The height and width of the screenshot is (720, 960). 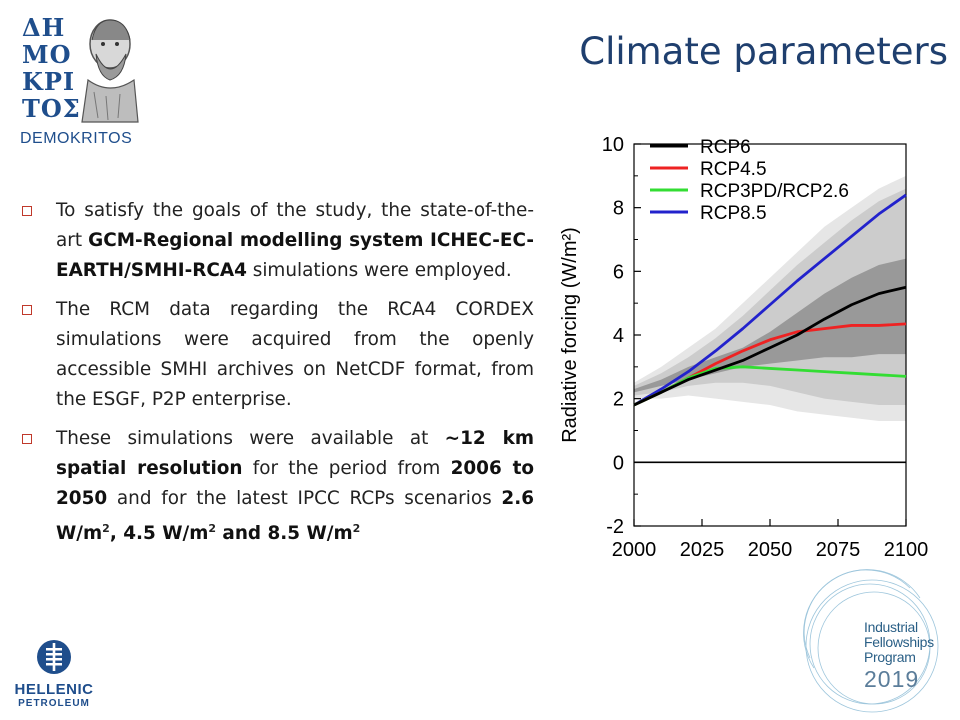 I want to click on demokritos-logo-name: DEMOKRITOS, so click(x=76, y=138).